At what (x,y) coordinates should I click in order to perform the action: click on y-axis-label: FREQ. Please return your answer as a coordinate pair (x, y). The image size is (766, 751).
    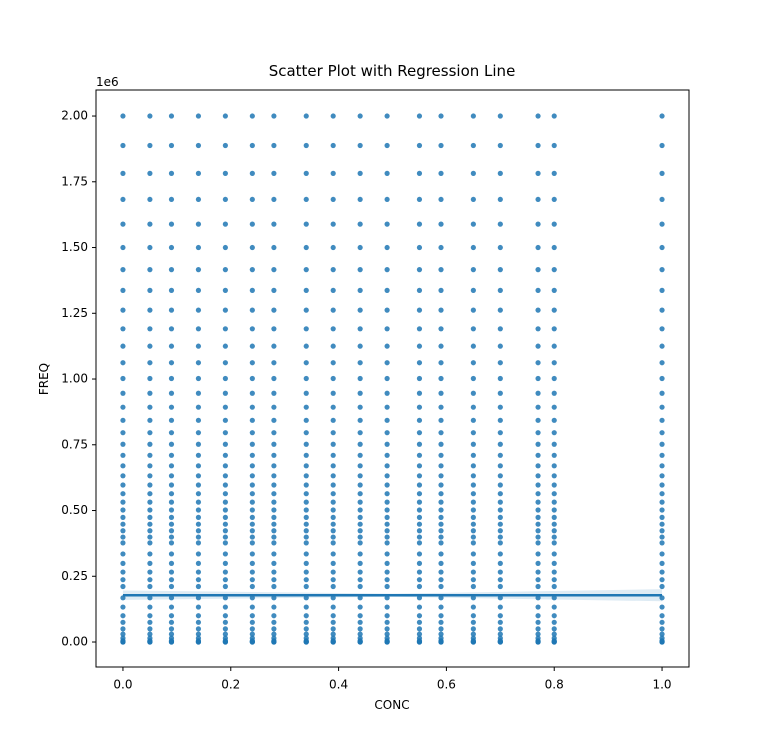
    Looking at the image, I should click on (44, 379).